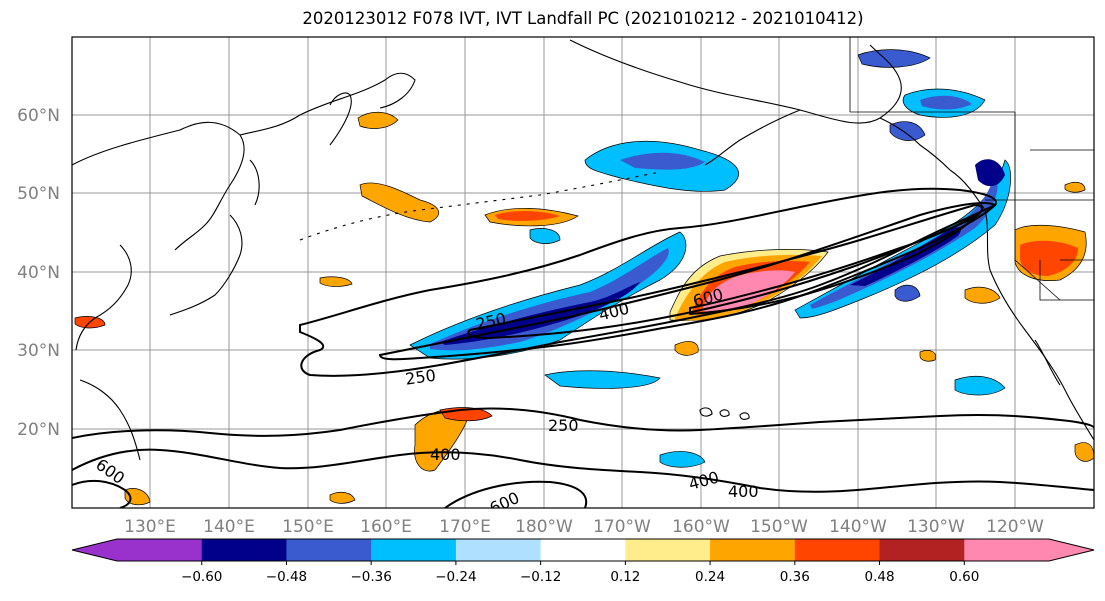 This screenshot has width=1105, height=601. I want to click on lon-label-170w: 170°W, so click(622, 527).